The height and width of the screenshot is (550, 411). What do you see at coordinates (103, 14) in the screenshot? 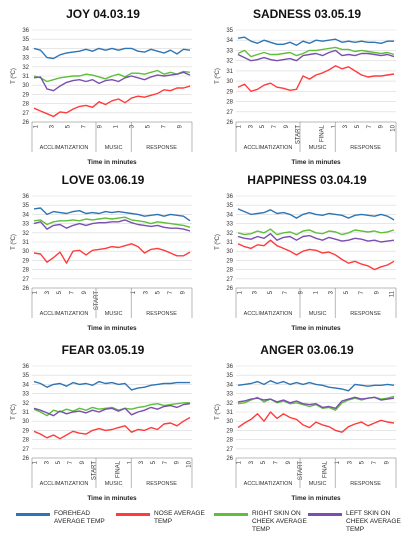
I see `chart-title: JOY 04.03.19` at bounding box center [103, 14].